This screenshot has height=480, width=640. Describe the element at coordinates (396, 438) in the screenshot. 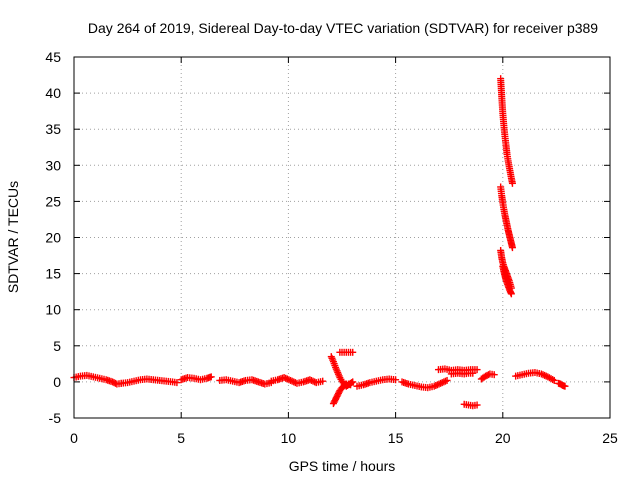

I see `x-tick-label: 15` at that location.